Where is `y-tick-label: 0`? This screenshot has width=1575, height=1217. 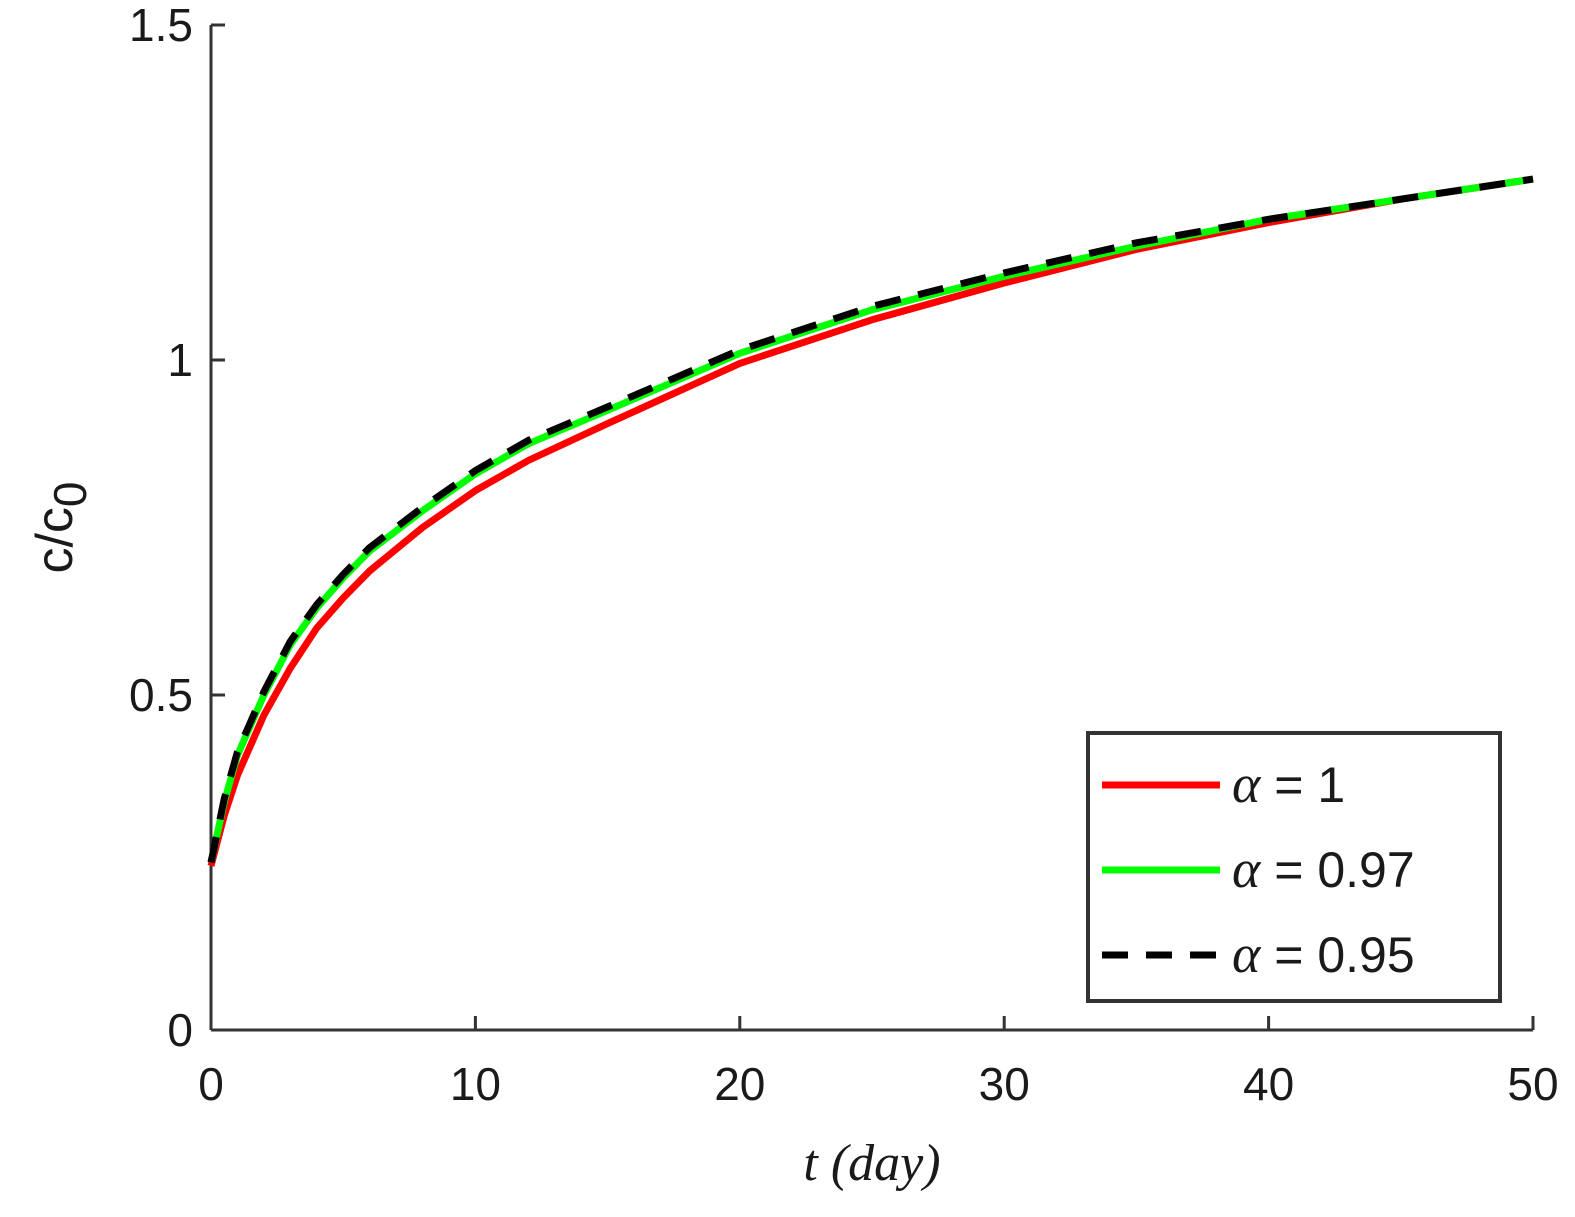 y-tick-label: 0 is located at coordinates (180, 1030).